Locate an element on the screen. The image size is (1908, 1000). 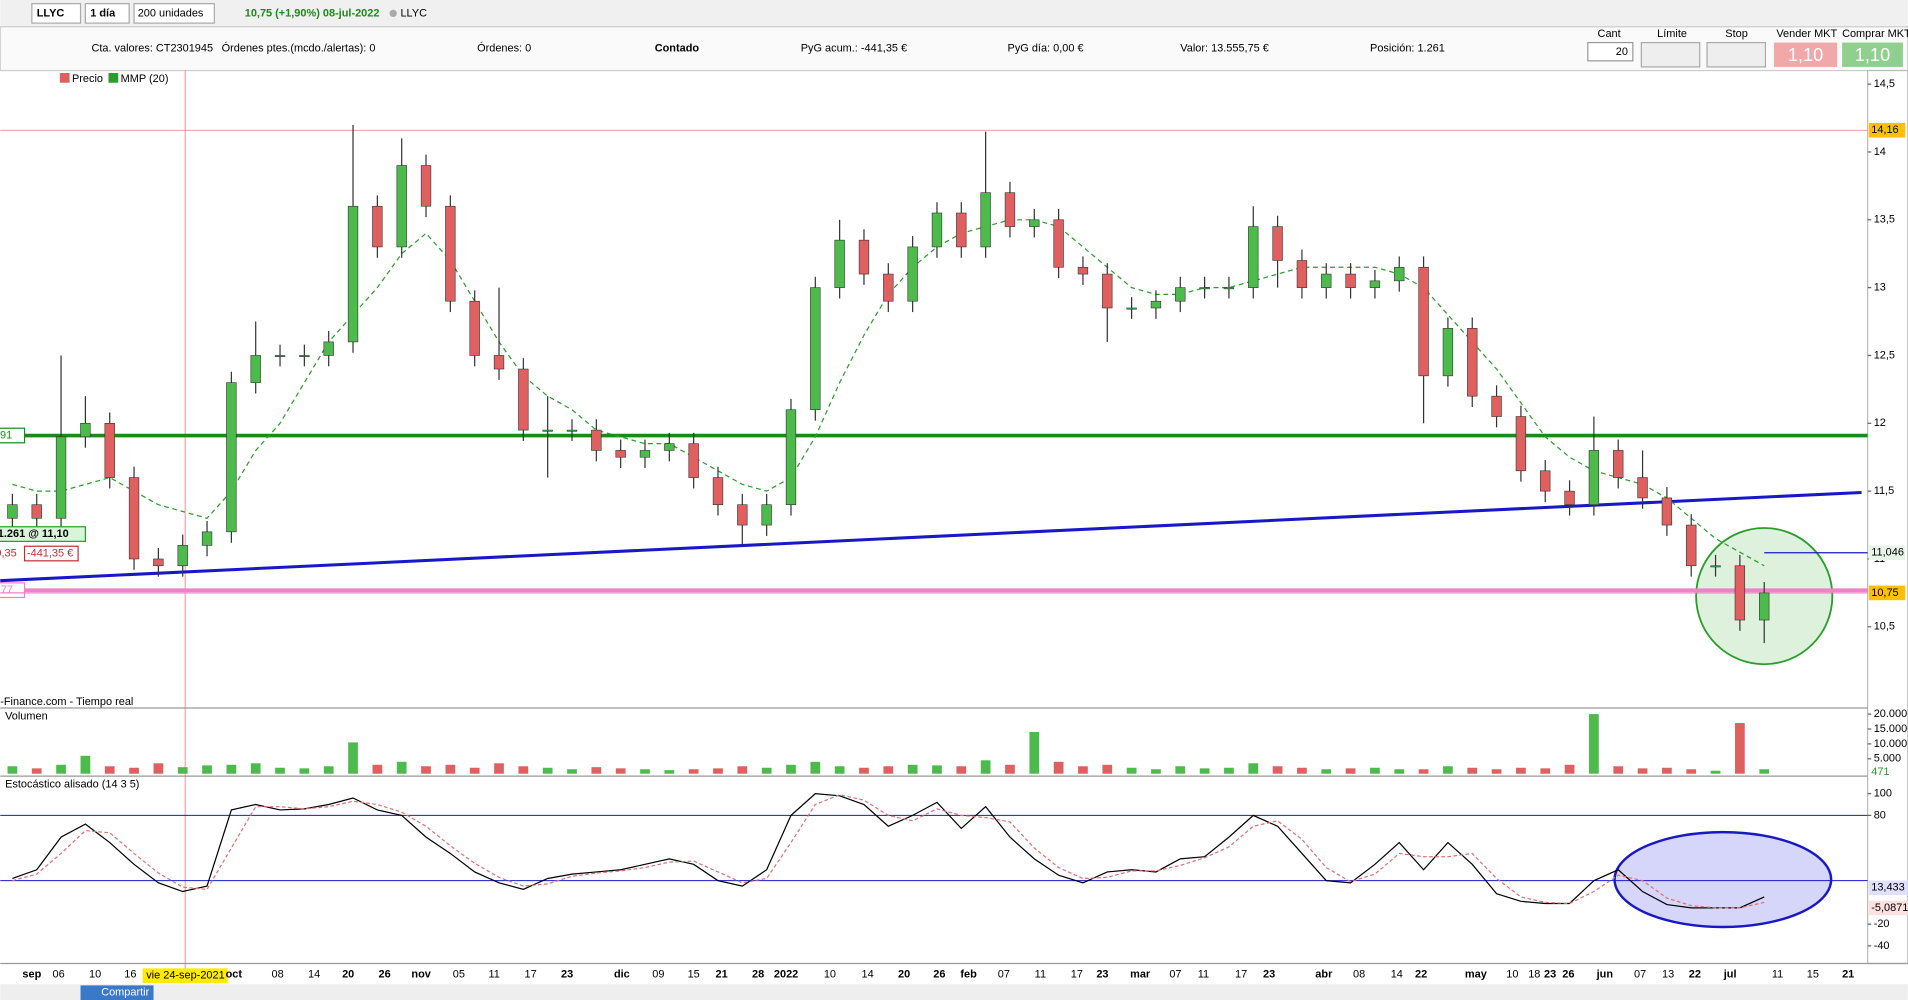
volume-marker: 471 is located at coordinates (1880, 772).